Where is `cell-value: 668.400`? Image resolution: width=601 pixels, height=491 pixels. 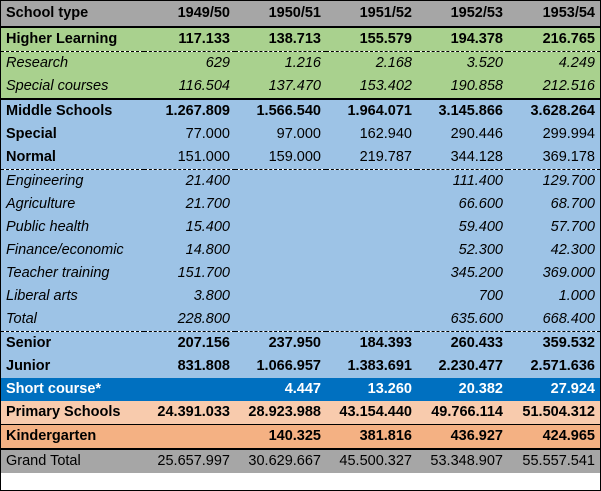 cell-value: 668.400 is located at coordinates (568, 319).